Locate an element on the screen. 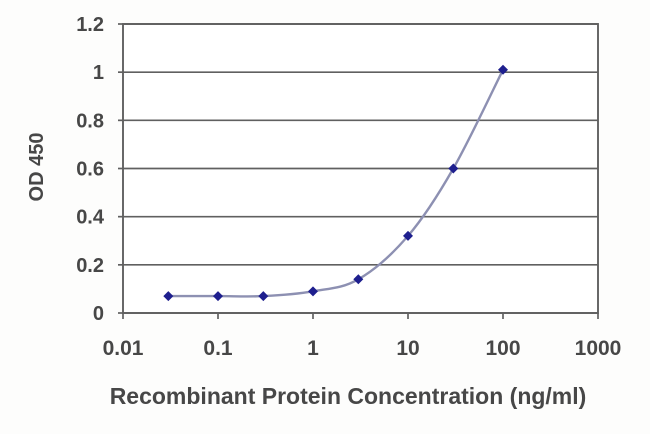 Image resolution: width=650 pixels, height=434 pixels. x-tick-label: 10 is located at coordinates (407, 348).